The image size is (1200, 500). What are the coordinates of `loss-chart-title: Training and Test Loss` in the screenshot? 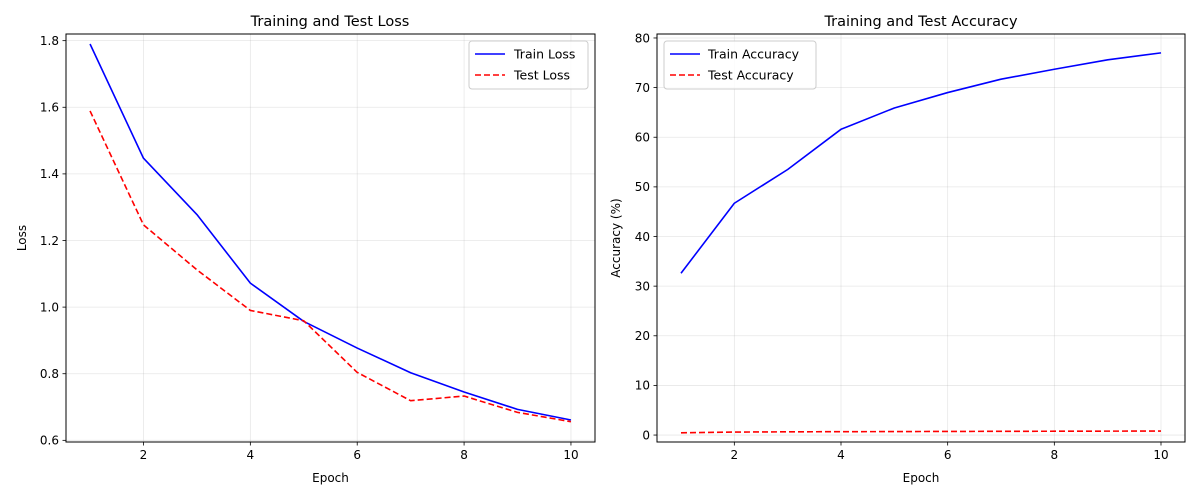 It's located at (330, 22).